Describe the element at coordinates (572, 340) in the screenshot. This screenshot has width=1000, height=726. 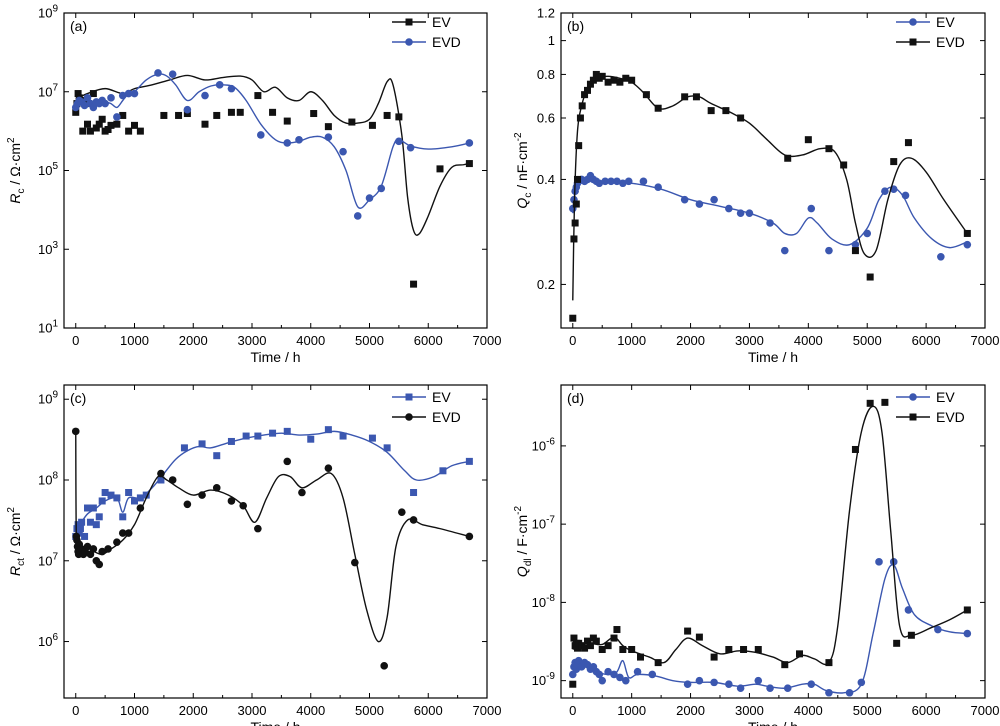
I see `x-tick-label: 0` at that location.